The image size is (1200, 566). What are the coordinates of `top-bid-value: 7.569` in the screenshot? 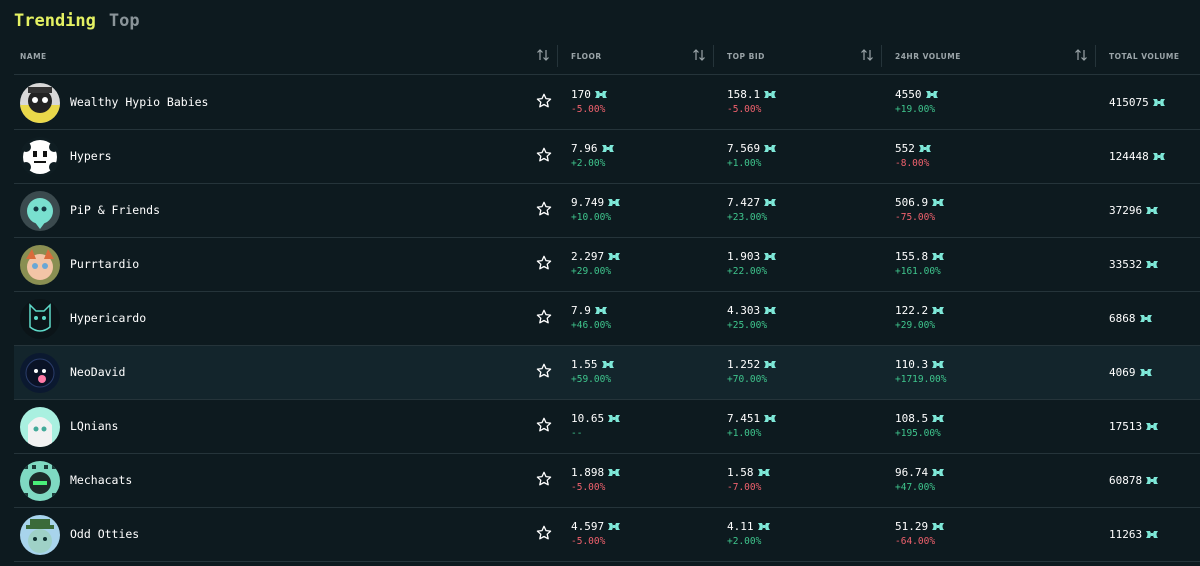 It's located at (744, 148).